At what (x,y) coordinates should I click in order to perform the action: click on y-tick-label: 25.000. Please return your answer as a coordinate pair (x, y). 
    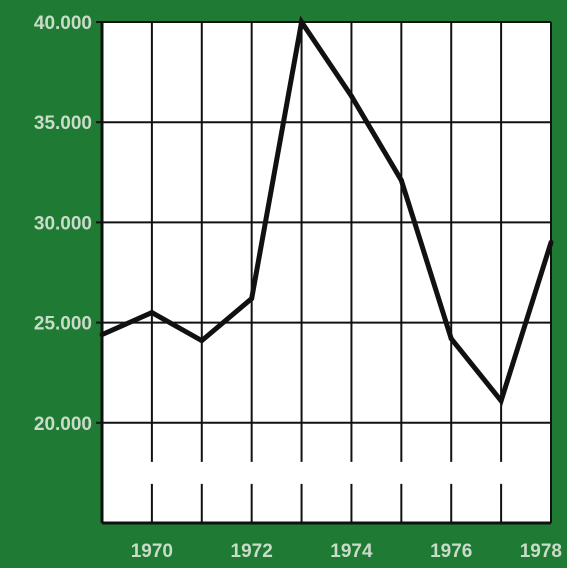
    Looking at the image, I should click on (63, 324).